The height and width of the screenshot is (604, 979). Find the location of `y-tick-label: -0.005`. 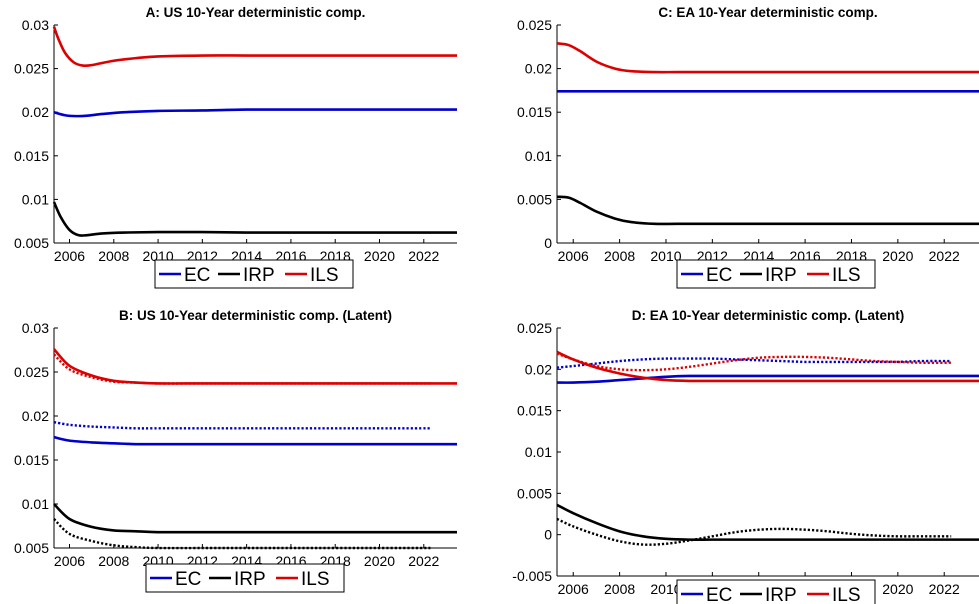

y-tick-label: -0.005 is located at coordinates (532, 576).